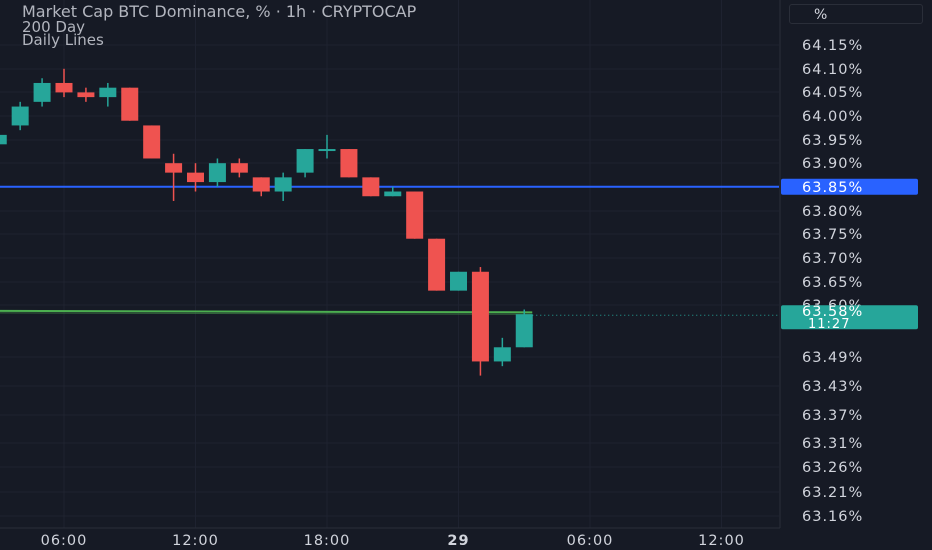 The height and width of the screenshot is (550, 932). I want to click on time-tick-label: 18:00, so click(327, 541).